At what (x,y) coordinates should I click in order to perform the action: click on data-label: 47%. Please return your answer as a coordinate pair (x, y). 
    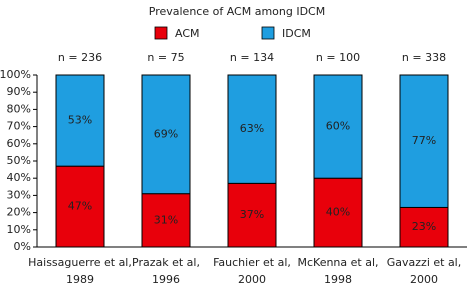
    Looking at the image, I should click on (80, 206).